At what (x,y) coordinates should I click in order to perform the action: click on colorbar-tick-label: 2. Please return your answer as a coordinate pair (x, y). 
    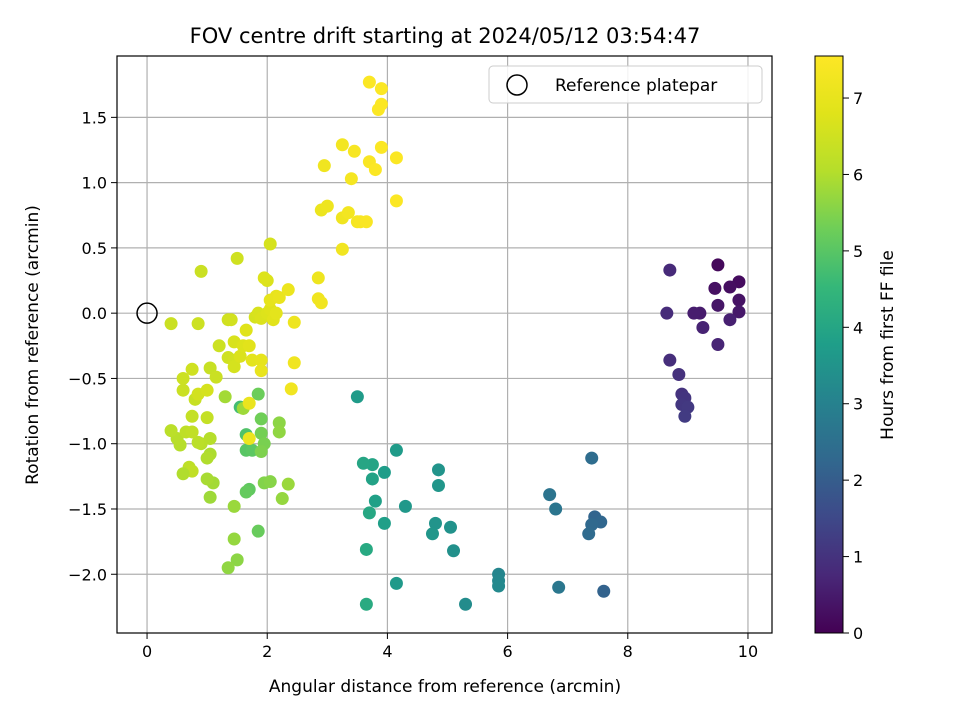
    Looking at the image, I should click on (858, 480).